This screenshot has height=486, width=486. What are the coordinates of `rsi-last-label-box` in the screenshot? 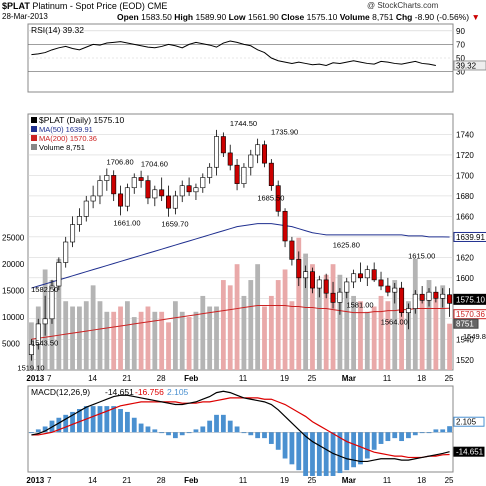 It's located at (469, 65).